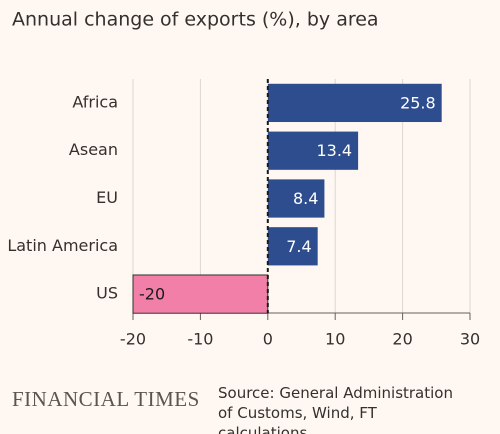 The image size is (500, 434). Describe the element at coordinates (62, 245) in the screenshot. I see `y-tick-label: Latin America` at that location.